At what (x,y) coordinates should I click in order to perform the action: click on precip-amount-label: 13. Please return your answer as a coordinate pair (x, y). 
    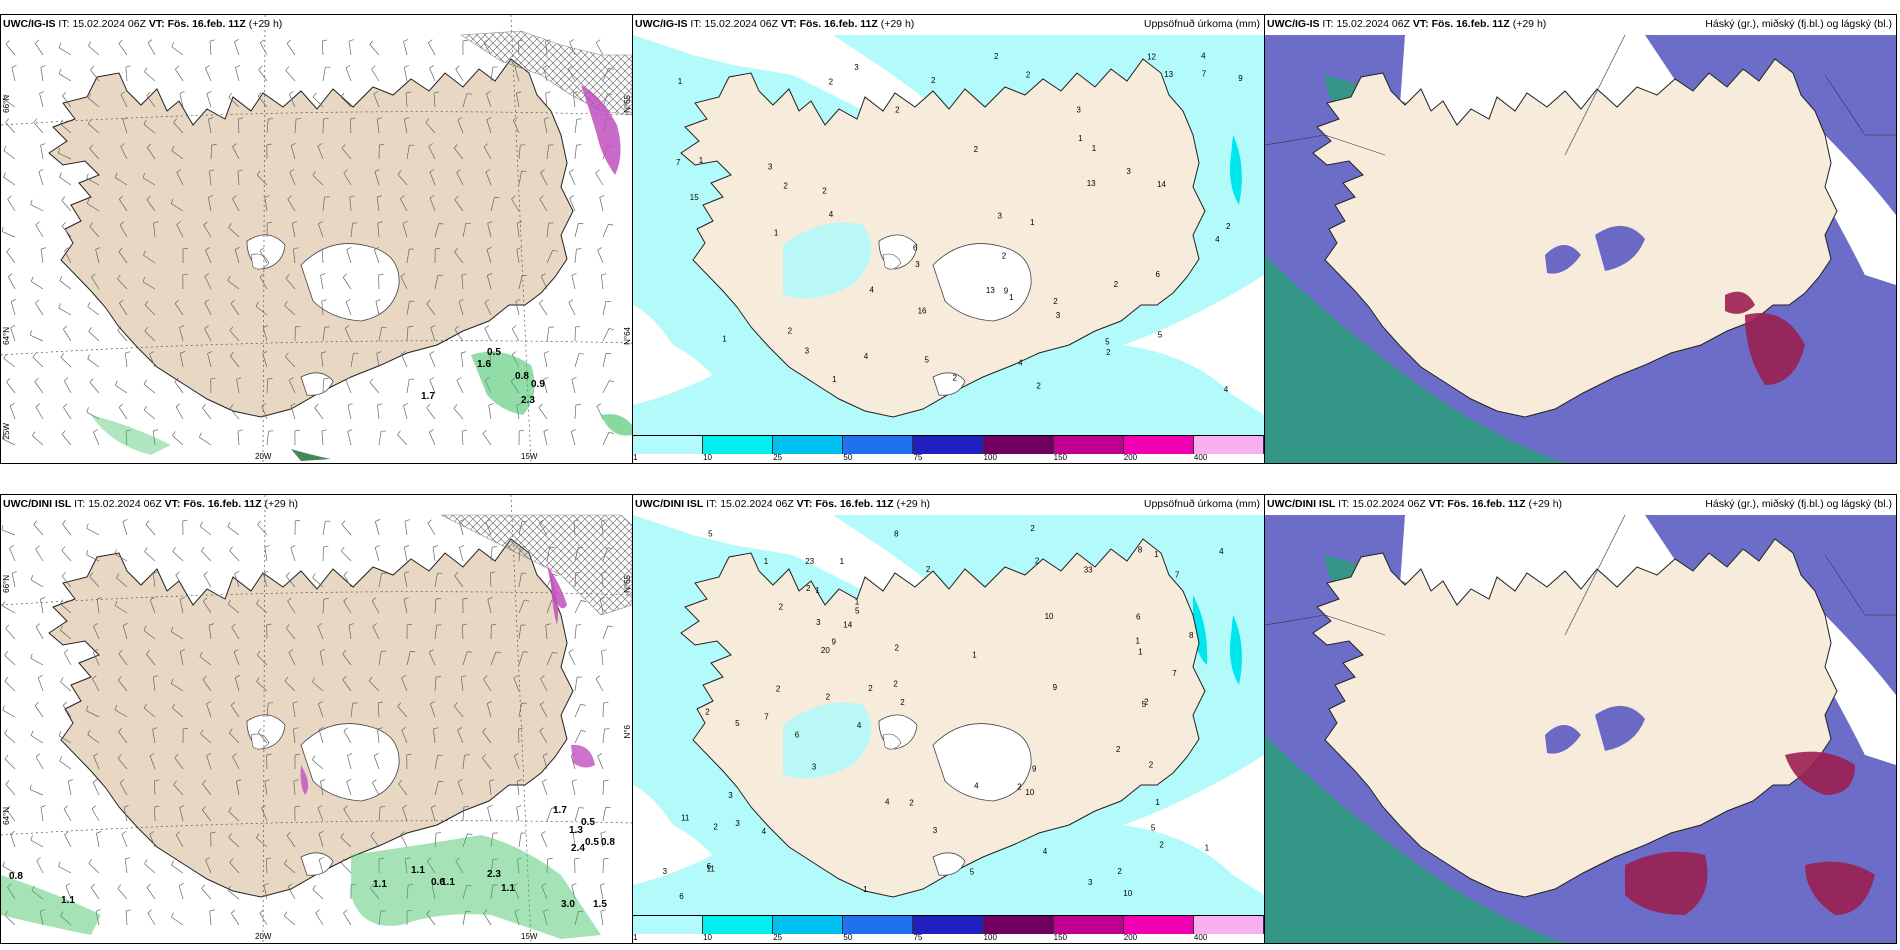
    Looking at the image, I should click on (1091, 183).